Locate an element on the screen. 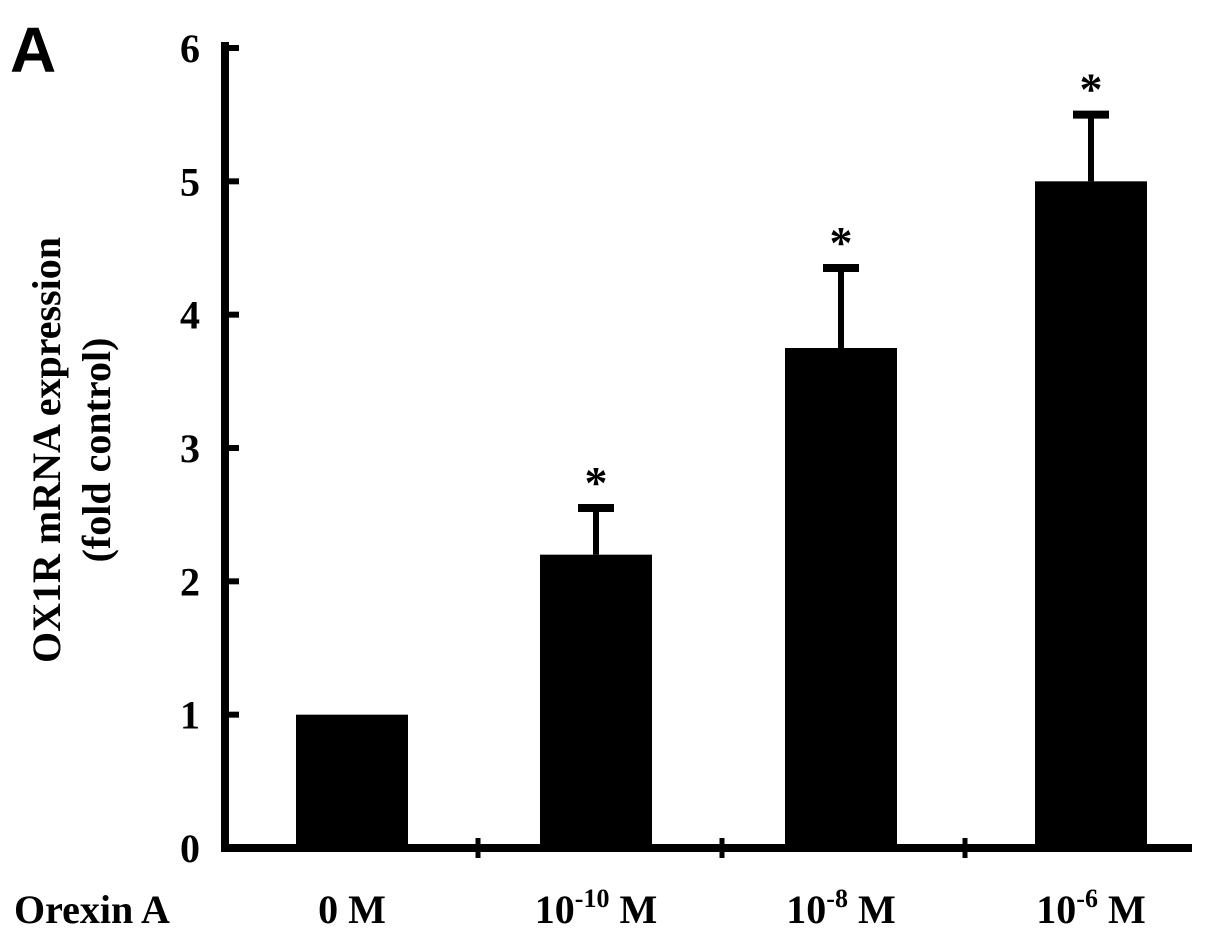 The image size is (1205, 940). panel-label: A is located at coordinates (33, 50).